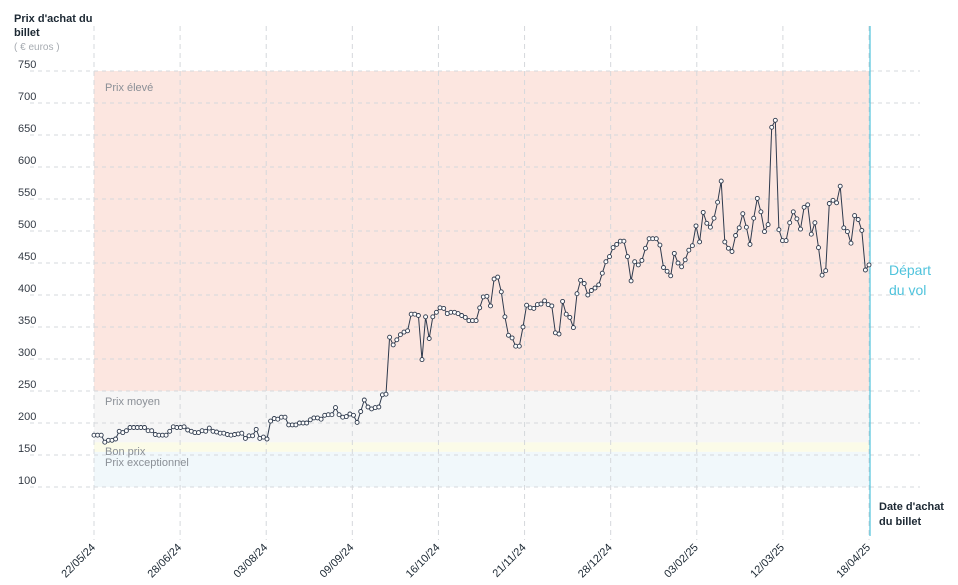  What do you see at coordinates (27, 385) in the screenshot?
I see `y-tick-label: 250` at bounding box center [27, 385].